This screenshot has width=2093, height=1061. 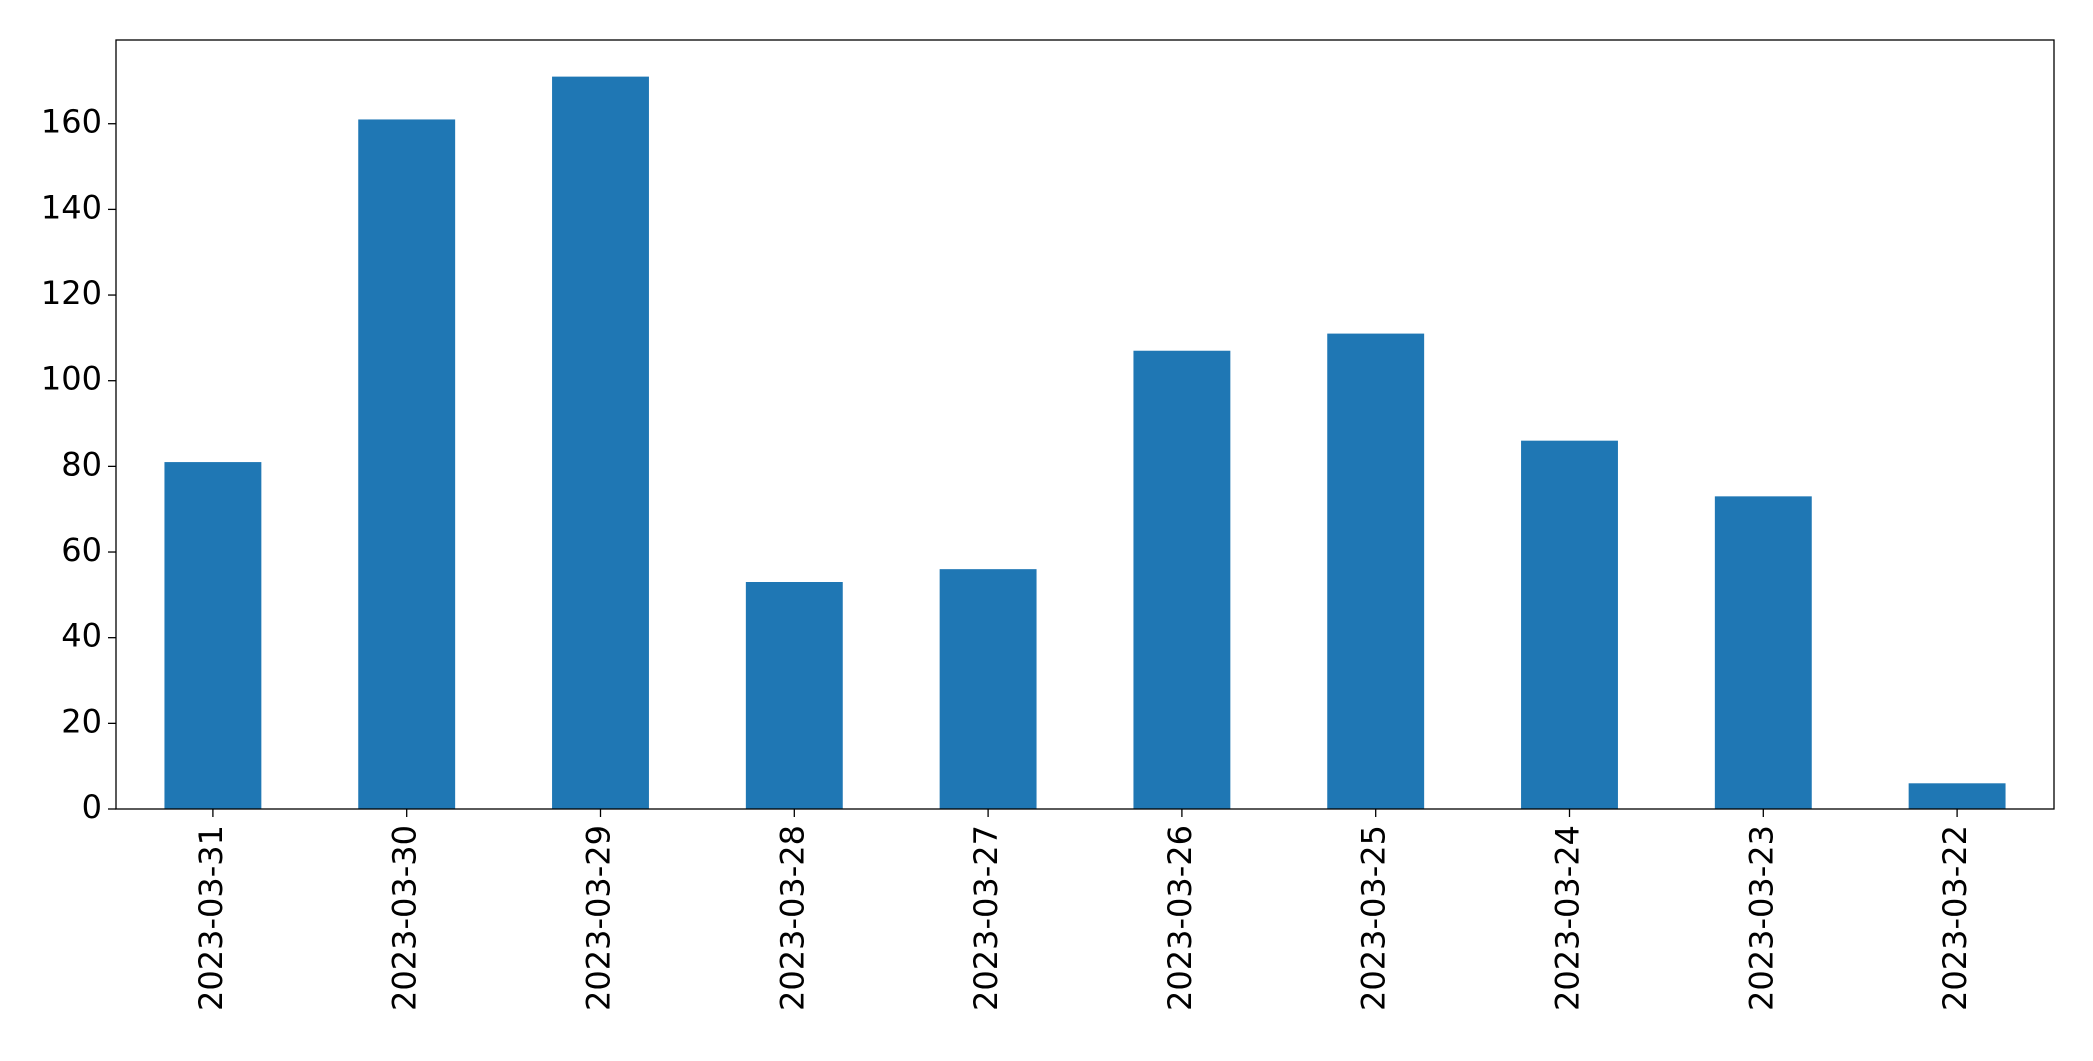 I want to click on x-tick-label: 2023-03-26, so click(x=1180, y=918).